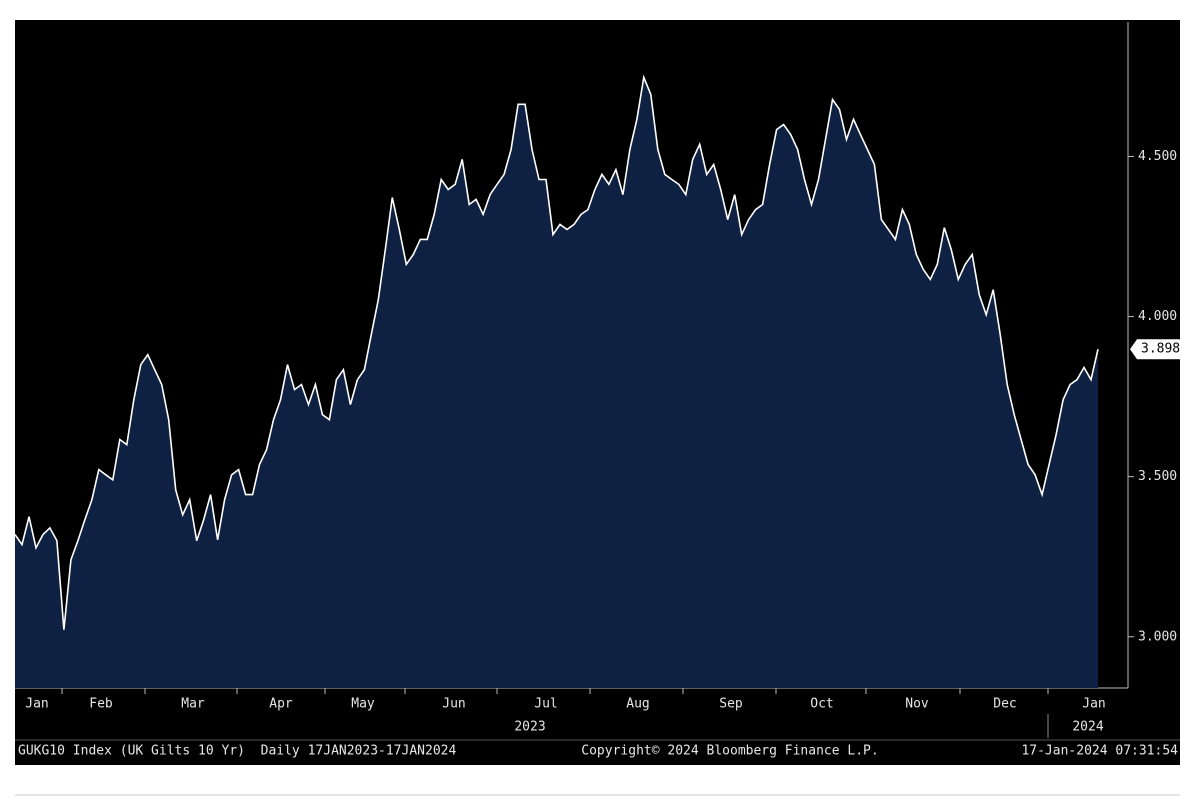 This screenshot has width=1200, height=804. Describe the element at coordinates (821, 704) in the screenshot. I see `x-tick-label: Oct` at that location.